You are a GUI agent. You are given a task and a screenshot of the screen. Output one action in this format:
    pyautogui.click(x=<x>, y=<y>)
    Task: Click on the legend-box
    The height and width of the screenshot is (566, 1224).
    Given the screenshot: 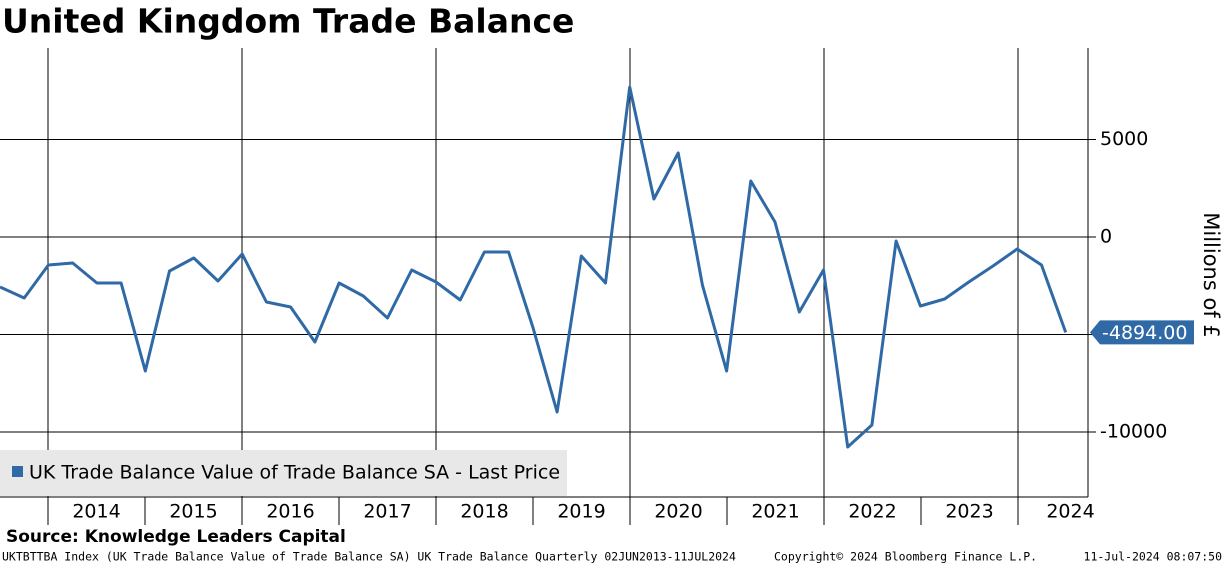 What is the action you would take?
    pyautogui.click(x=283, y=473)
    